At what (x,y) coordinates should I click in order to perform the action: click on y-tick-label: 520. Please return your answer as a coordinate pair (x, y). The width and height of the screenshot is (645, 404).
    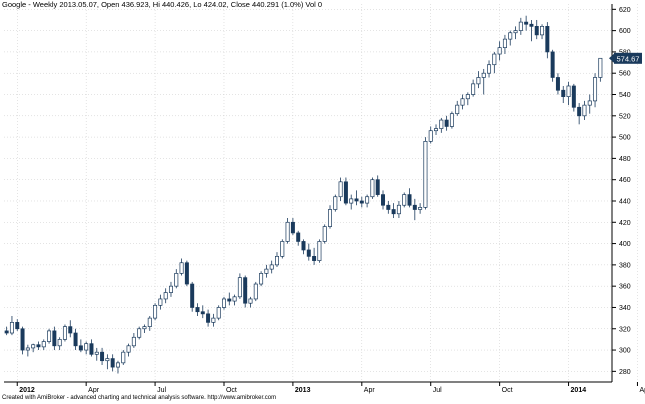
    Looking at the image, I should click on (625, 116).